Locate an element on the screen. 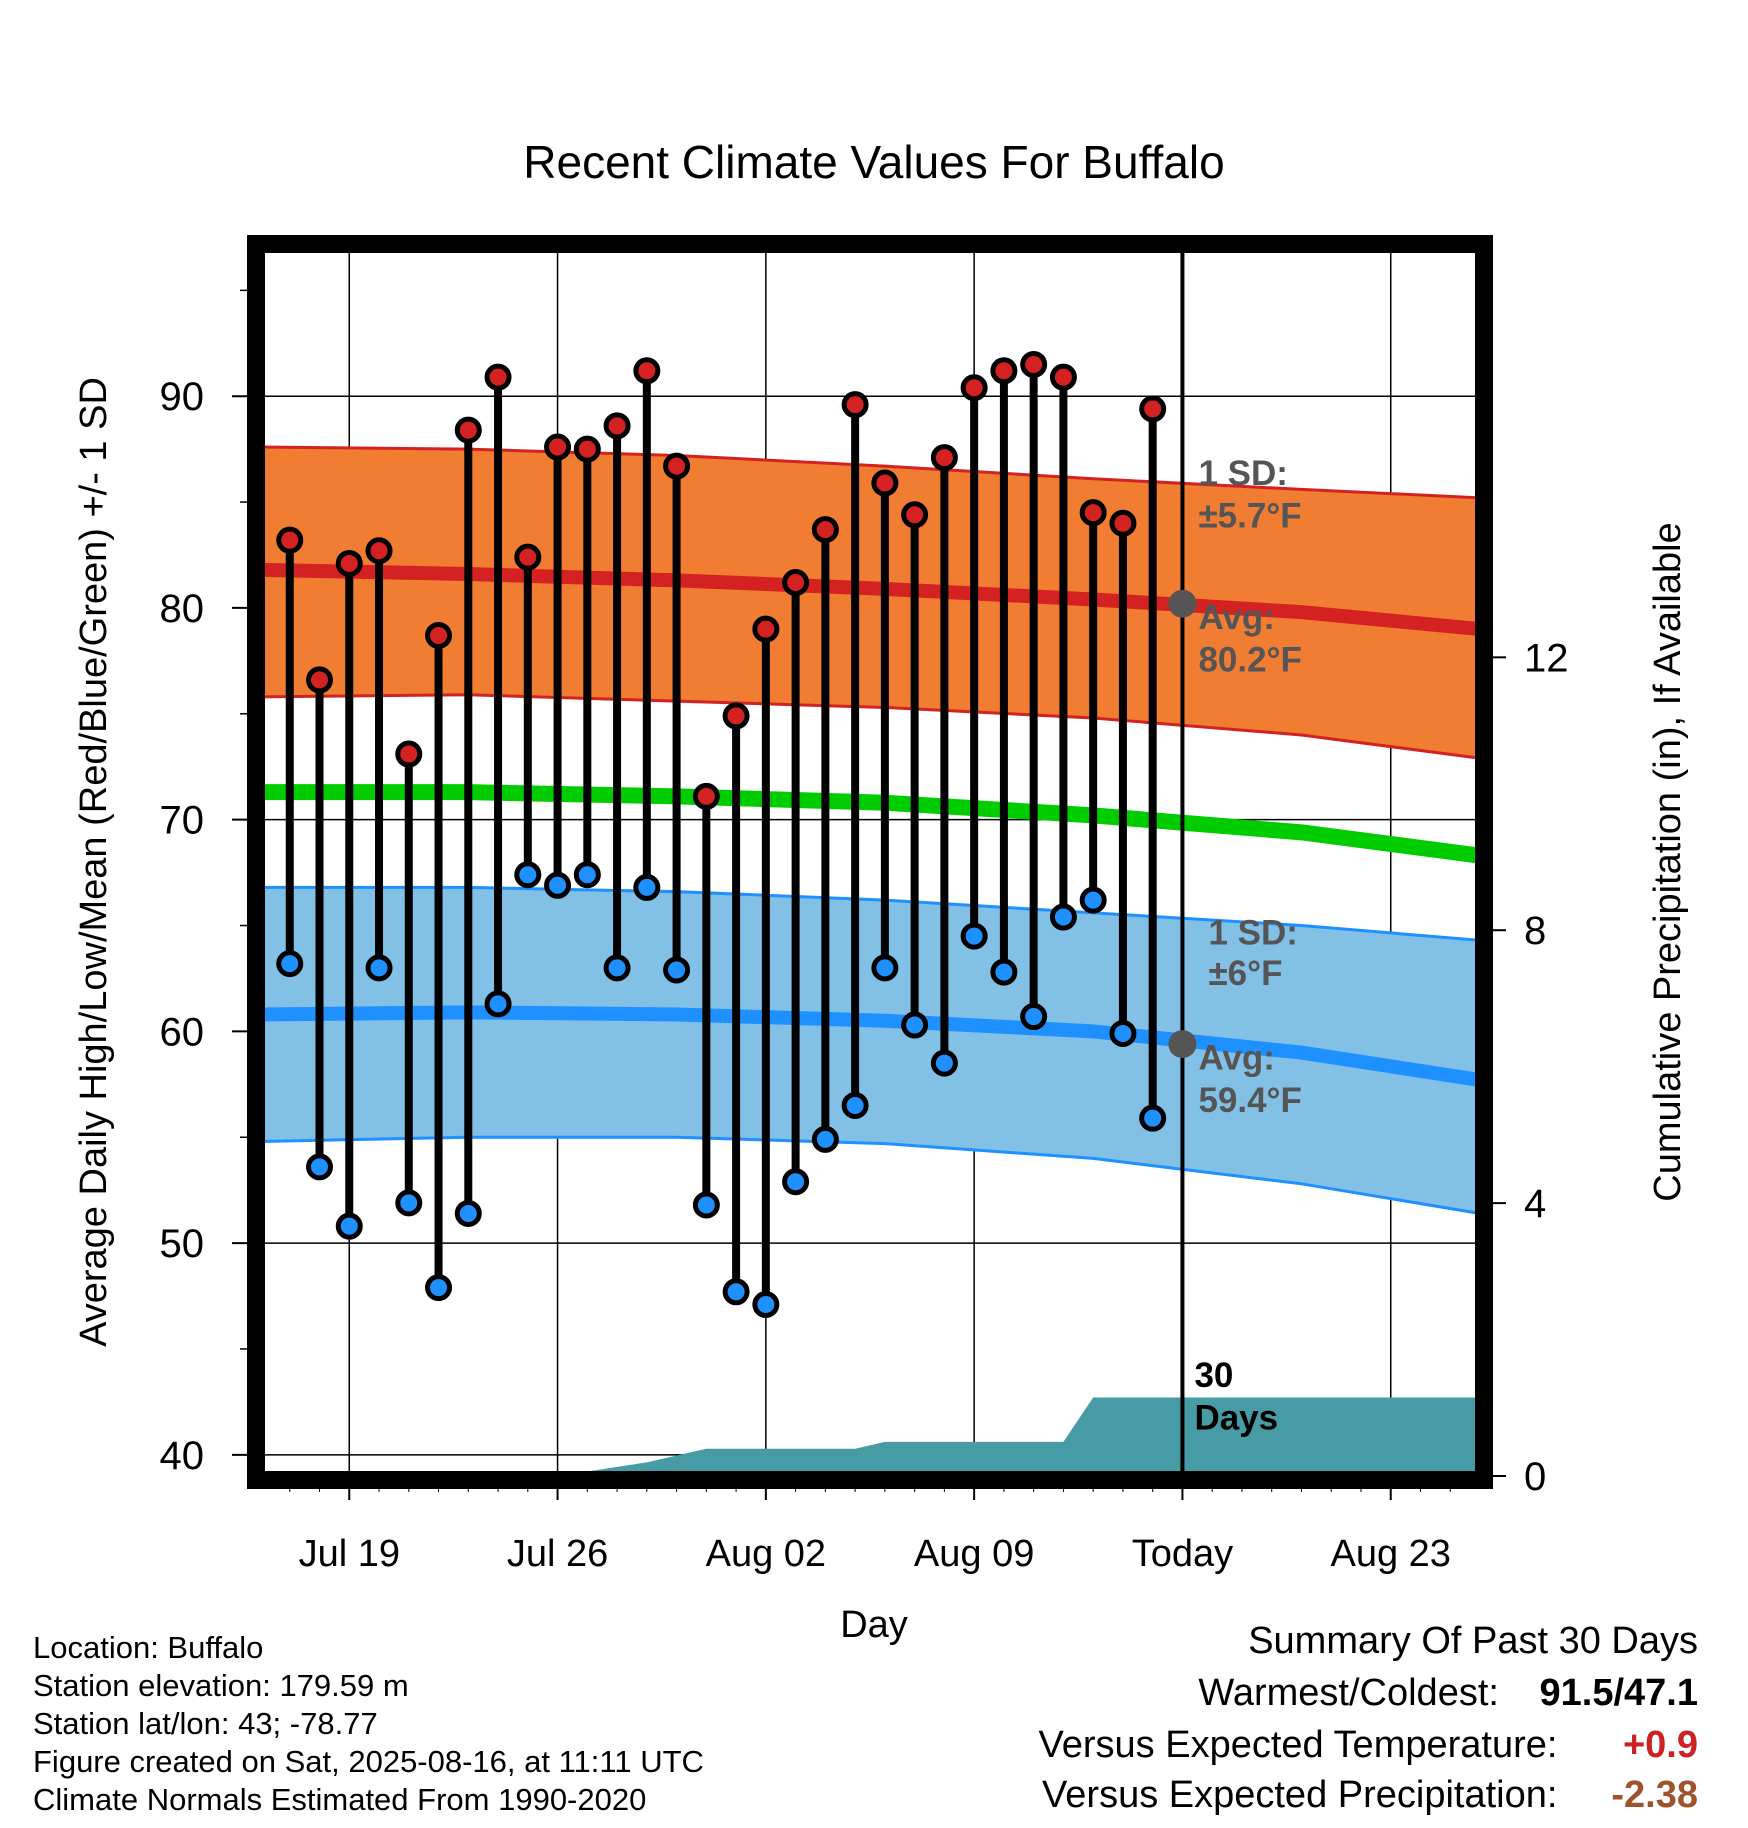  low-sd-label: 1 SD: is located at coordinates (1252, 933).